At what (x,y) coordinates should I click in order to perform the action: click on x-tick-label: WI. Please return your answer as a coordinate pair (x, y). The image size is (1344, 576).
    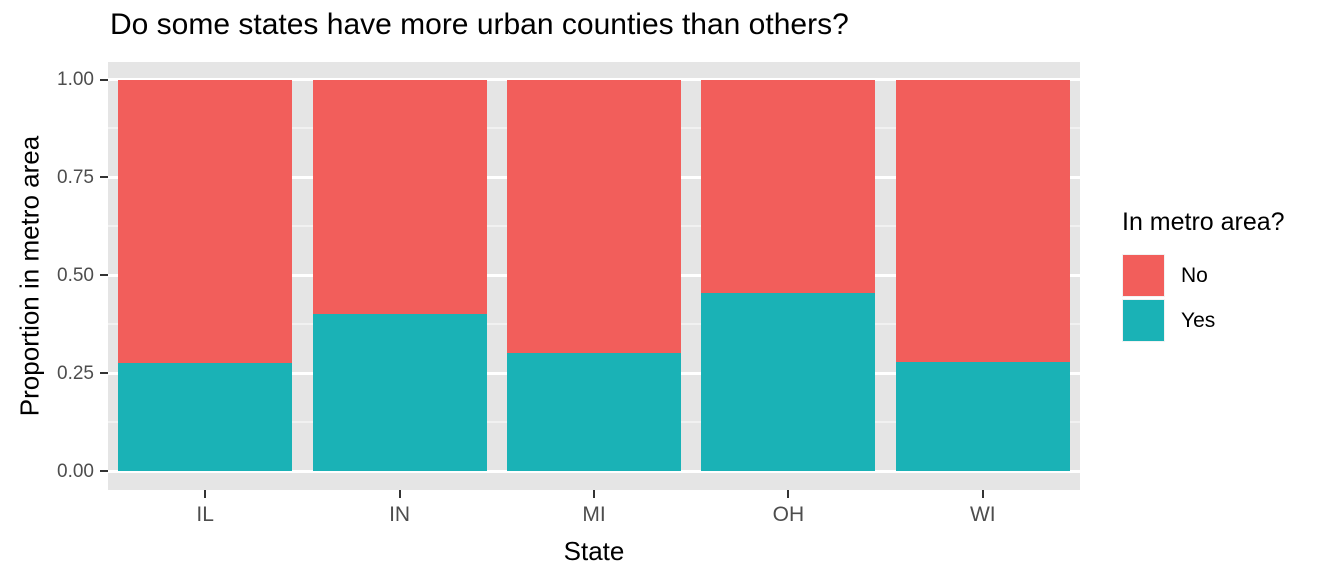
    Looking at the image, I should click on (982, 514).